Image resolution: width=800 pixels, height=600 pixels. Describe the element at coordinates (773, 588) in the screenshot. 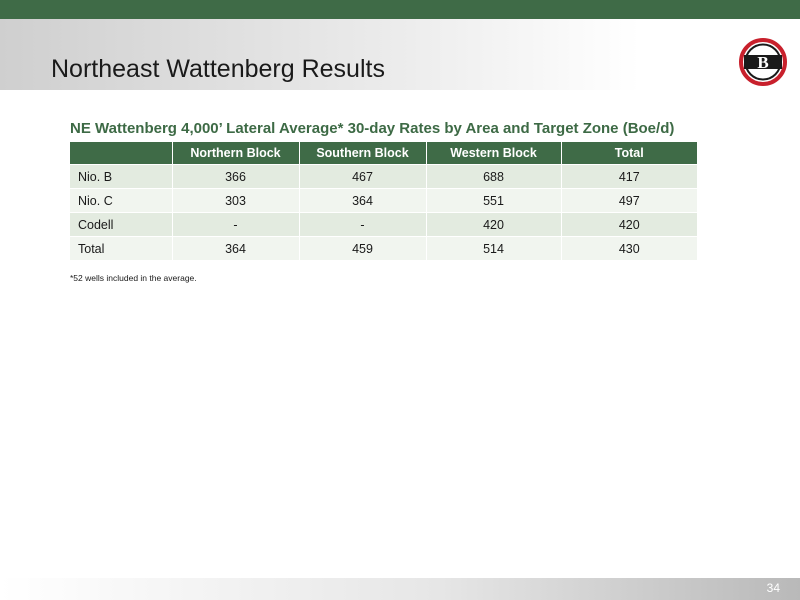

I see `page-number: 34` at that location.